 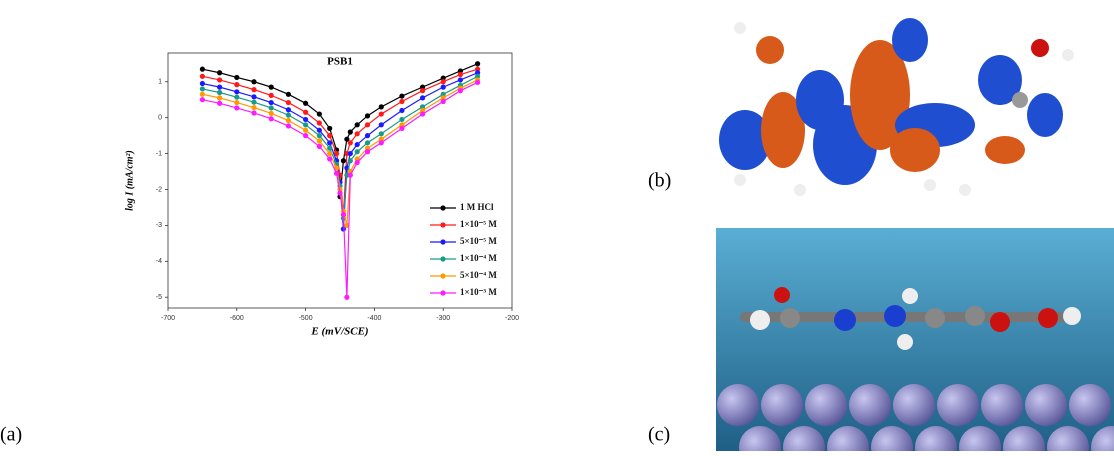 I want to click on x-tick-label: -500, so click(x=306, y=318).